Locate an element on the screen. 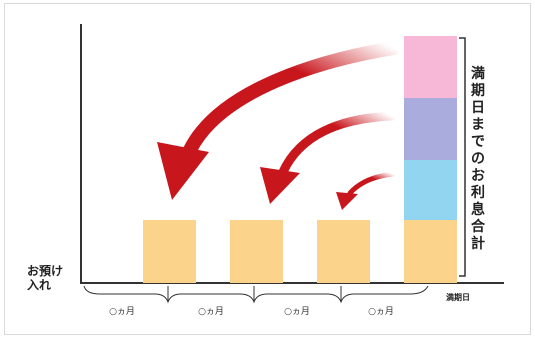 The image size is (535, 338). medium-arrow-icon is located at coordinates (328, 157).